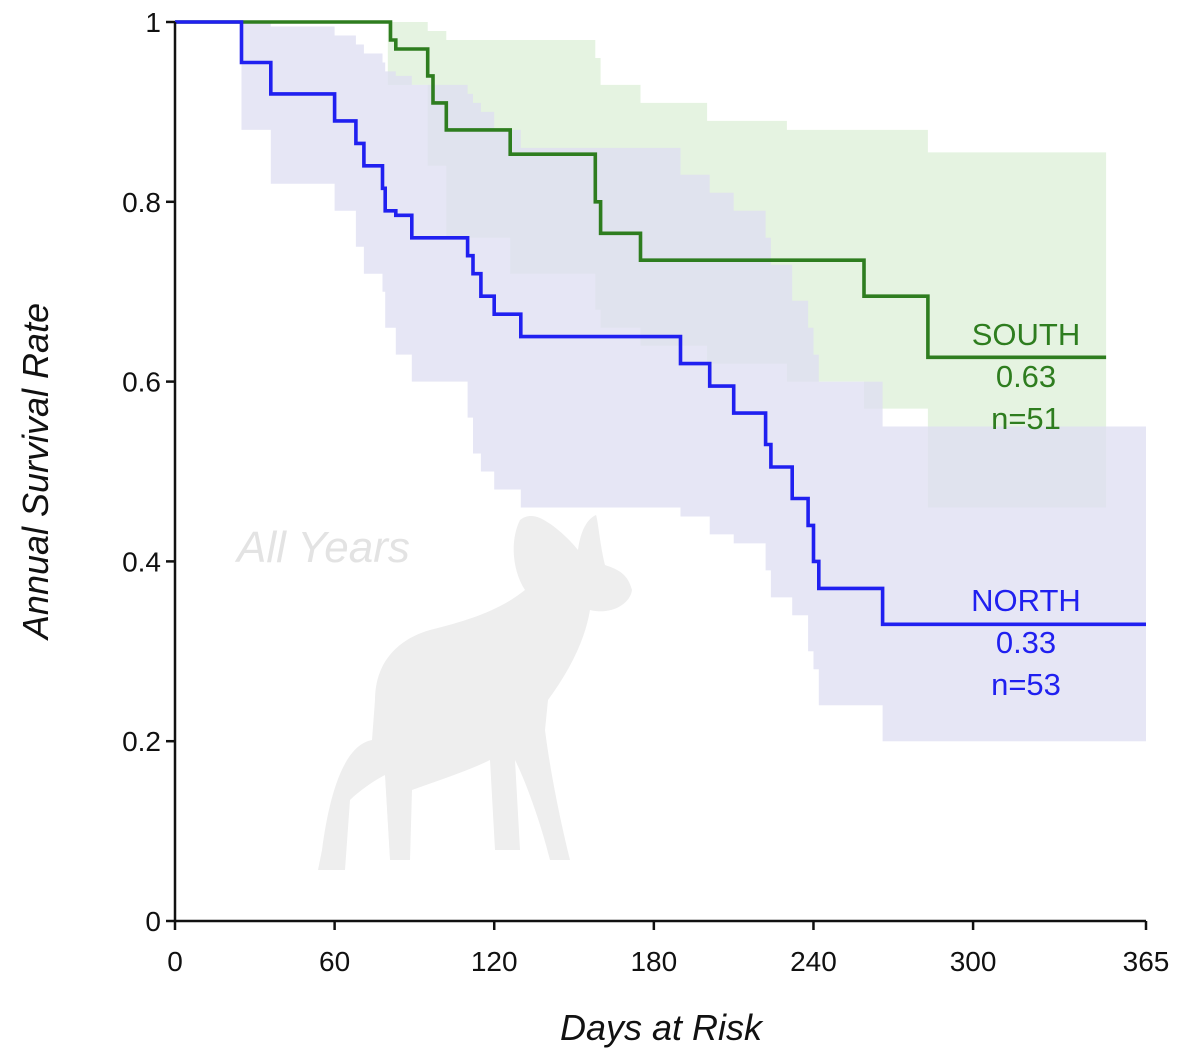 The width and height of the screenshot is (1181, 1052). What do you see at coordinates (334, 961) in the screenshot?
I see `x-tick-label: 60` at bounding box center [334, 961].